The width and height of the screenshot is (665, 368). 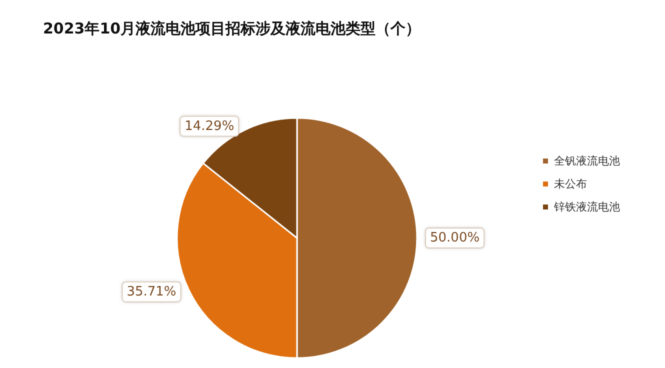 What do you see at coordinates (587, 161) in the screenshot?
I see `legend-label: 全钒液流电池` at bounding box center [587, 161].